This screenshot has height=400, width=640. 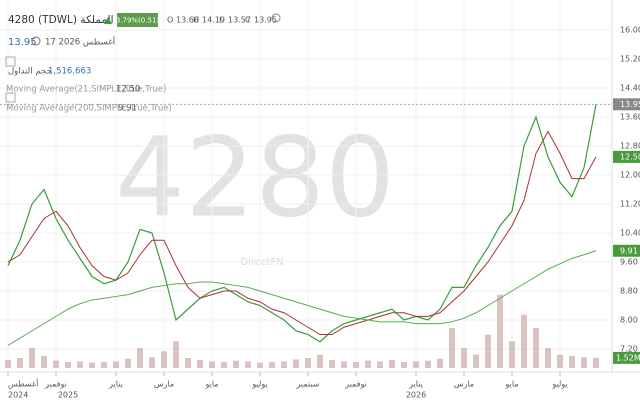 I want to click on clock-icon, so click(x=36, y=41).